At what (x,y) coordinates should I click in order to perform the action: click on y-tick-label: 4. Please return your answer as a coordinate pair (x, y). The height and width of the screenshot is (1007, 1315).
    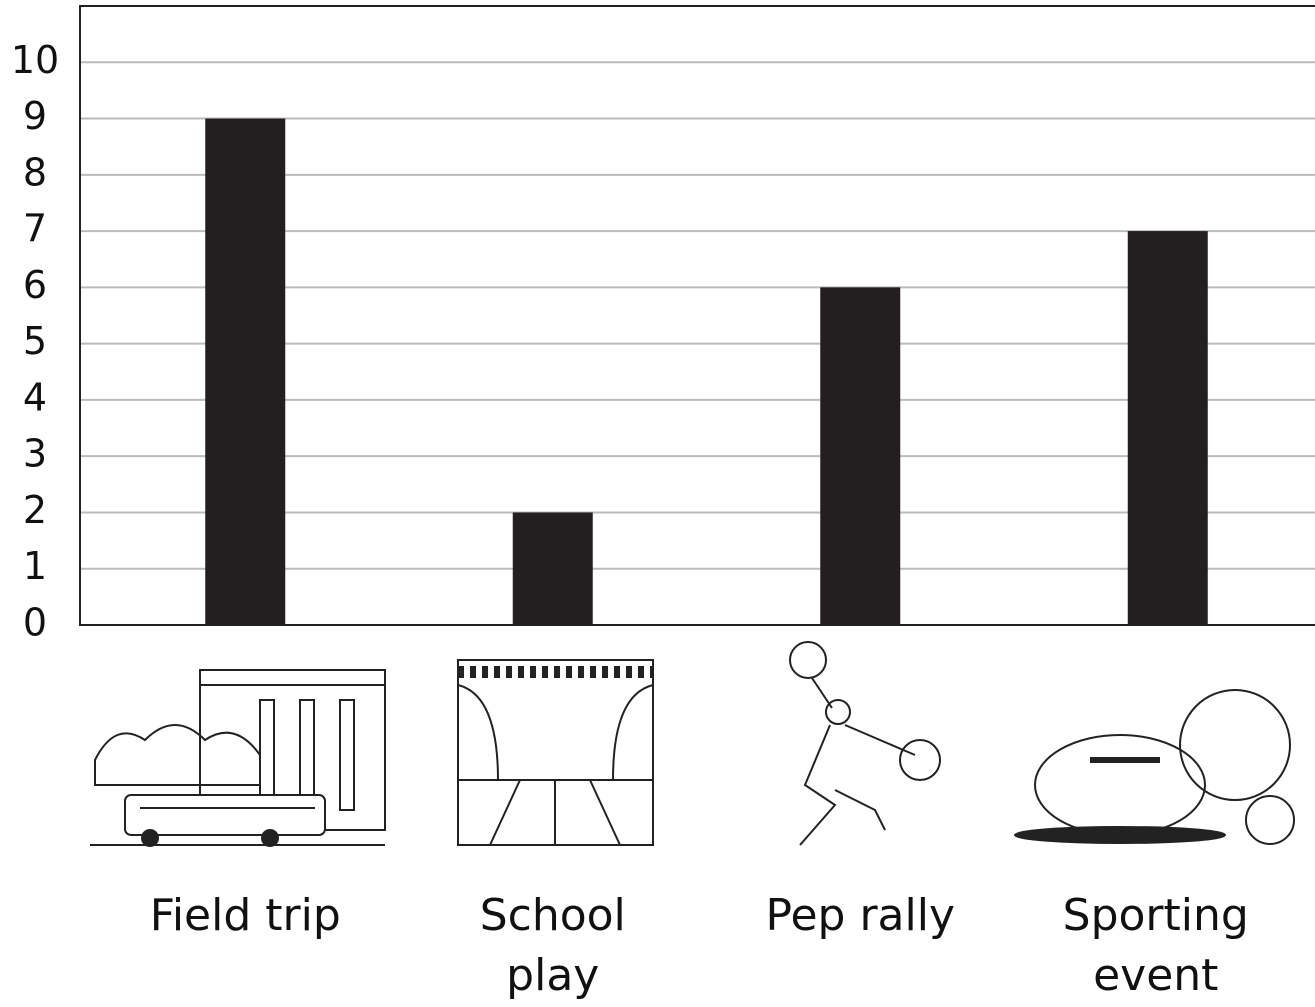
    Looking at the image, I should click on (35, 397).